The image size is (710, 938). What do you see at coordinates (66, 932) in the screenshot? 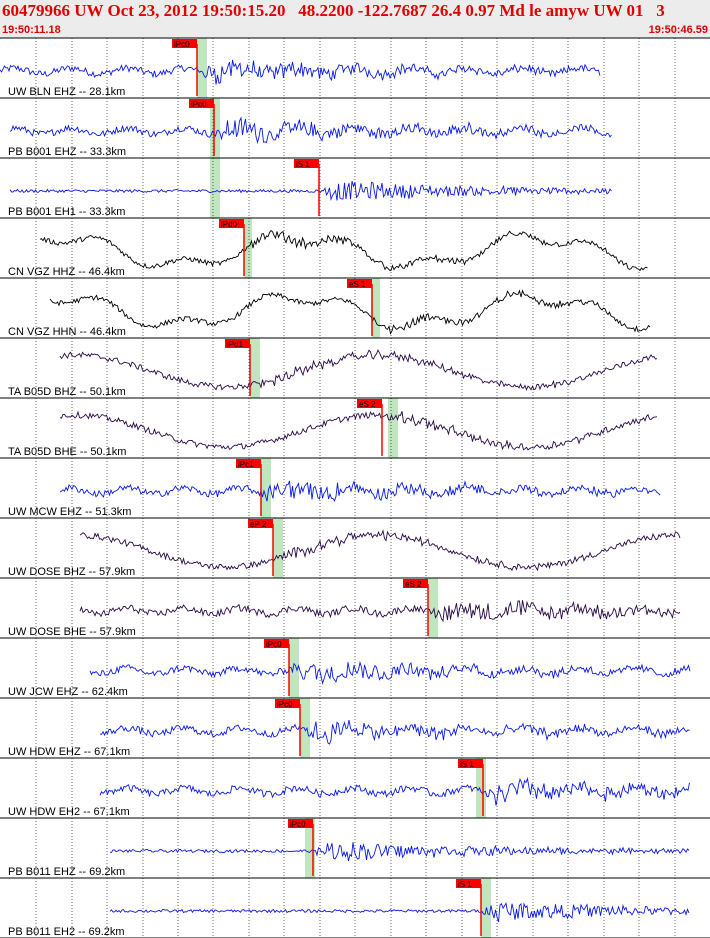
I see `station-channel-label: PB B011 EH2 -- 69.2km` at bounding box center [66, 932].